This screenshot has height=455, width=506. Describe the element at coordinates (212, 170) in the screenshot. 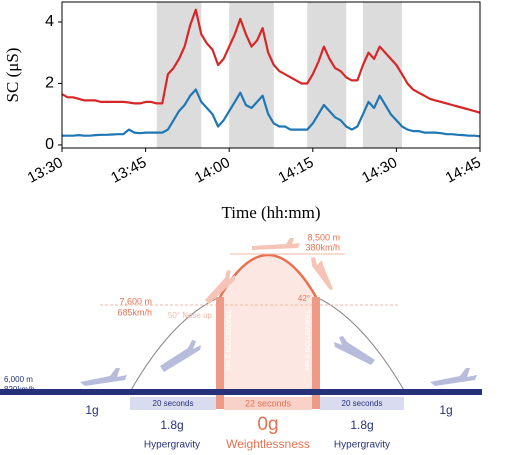

I see `x-tick-label: 14:00` at that location.